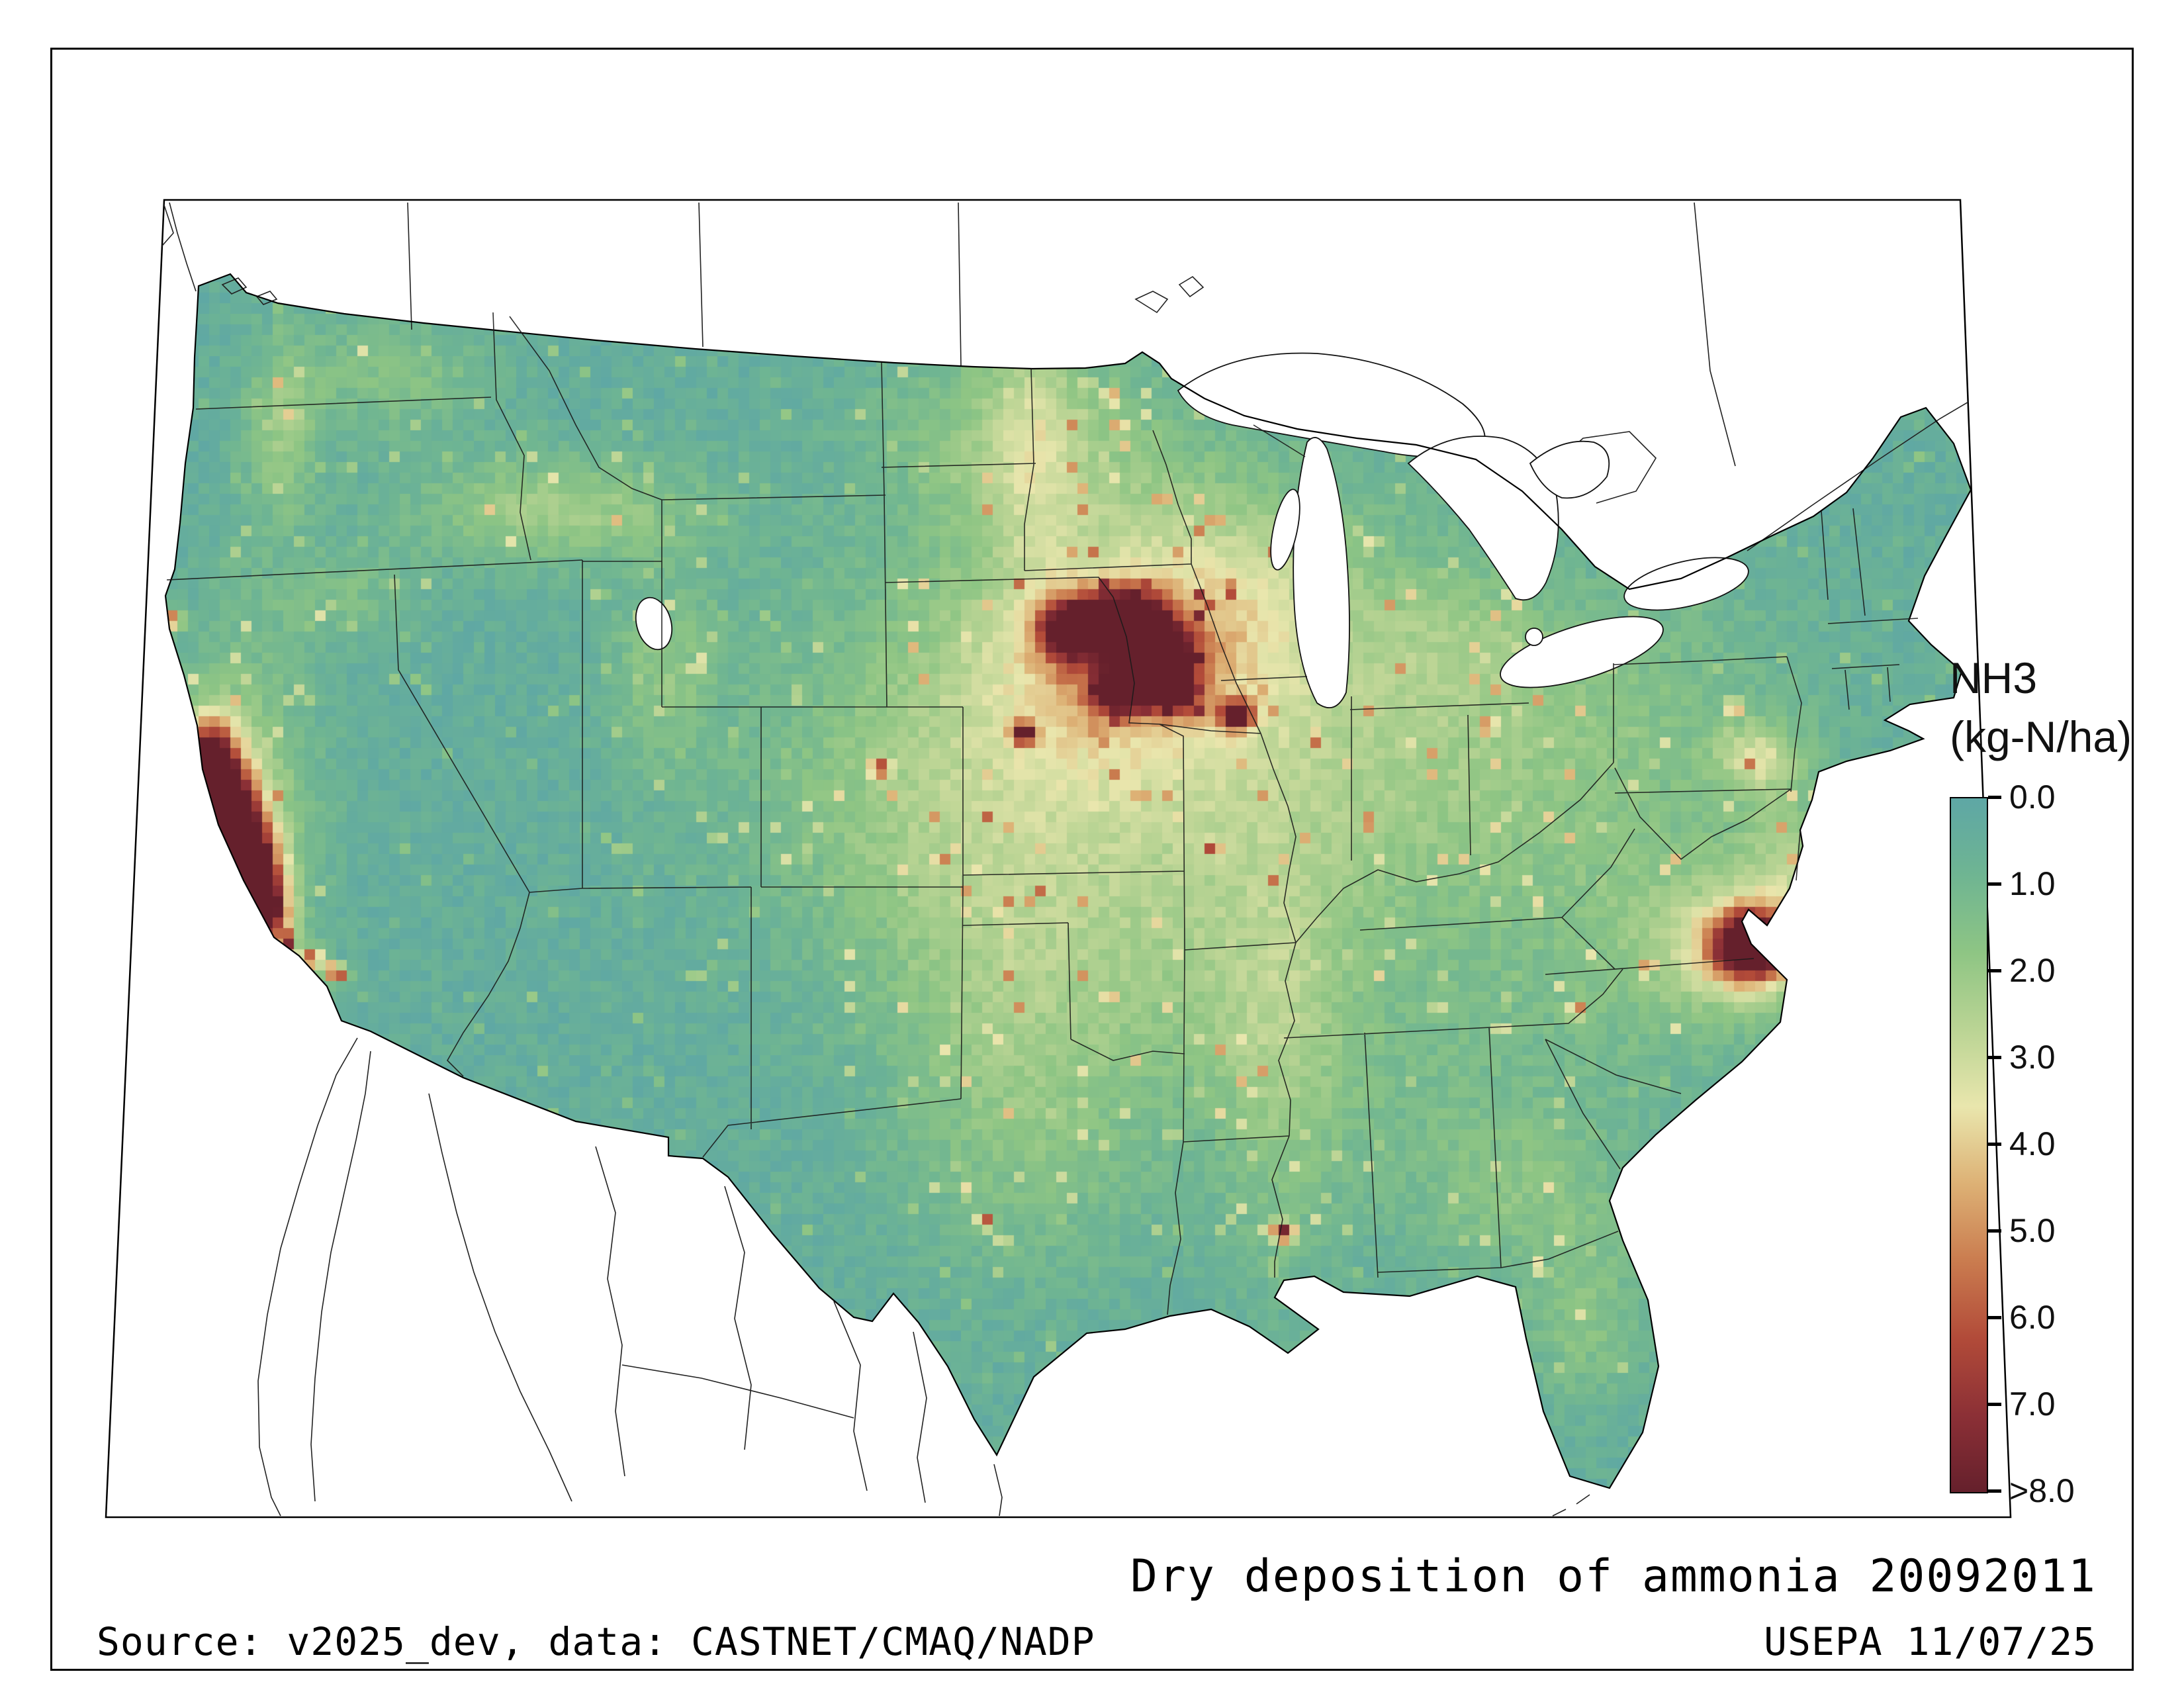 The image size is (2184, 1688). Describe the element at coordinates (1285, 530) in the screenshot. I see `green-bay` at that location.